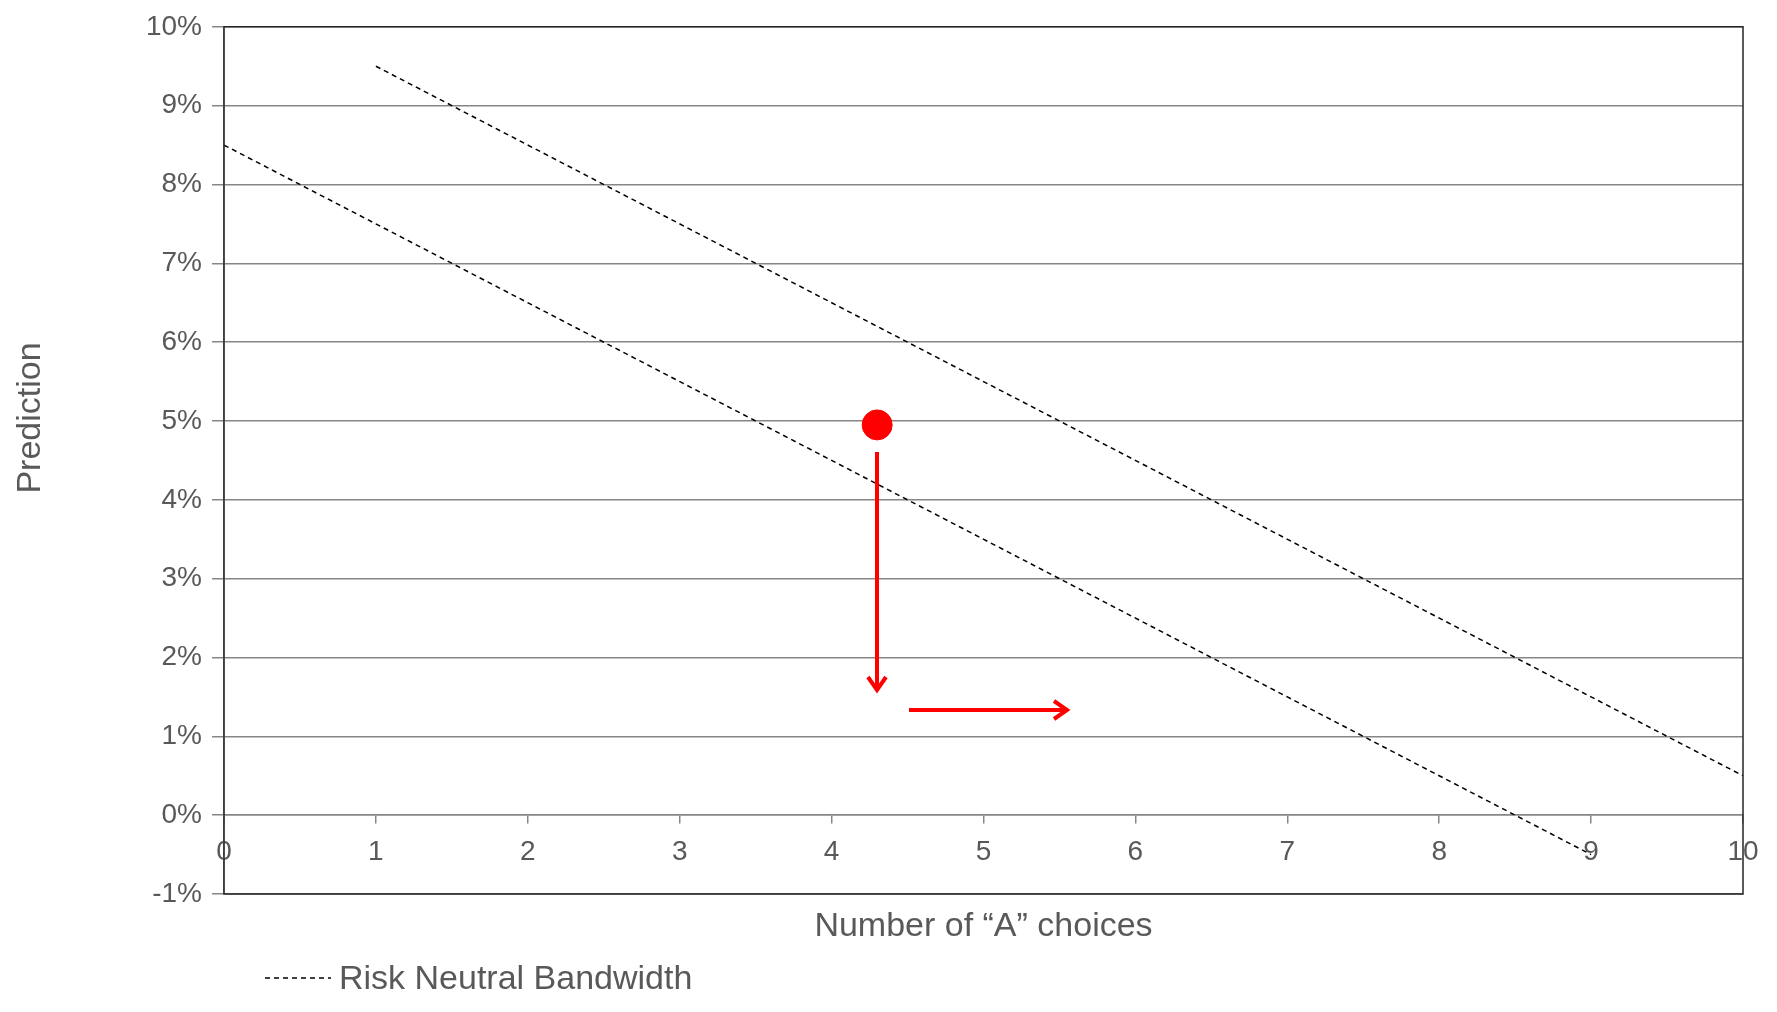  What do you see at coordinates (181, 735) in the screenshot?
I see `y-tick-label: 1%` at bounding box center [181, 735].